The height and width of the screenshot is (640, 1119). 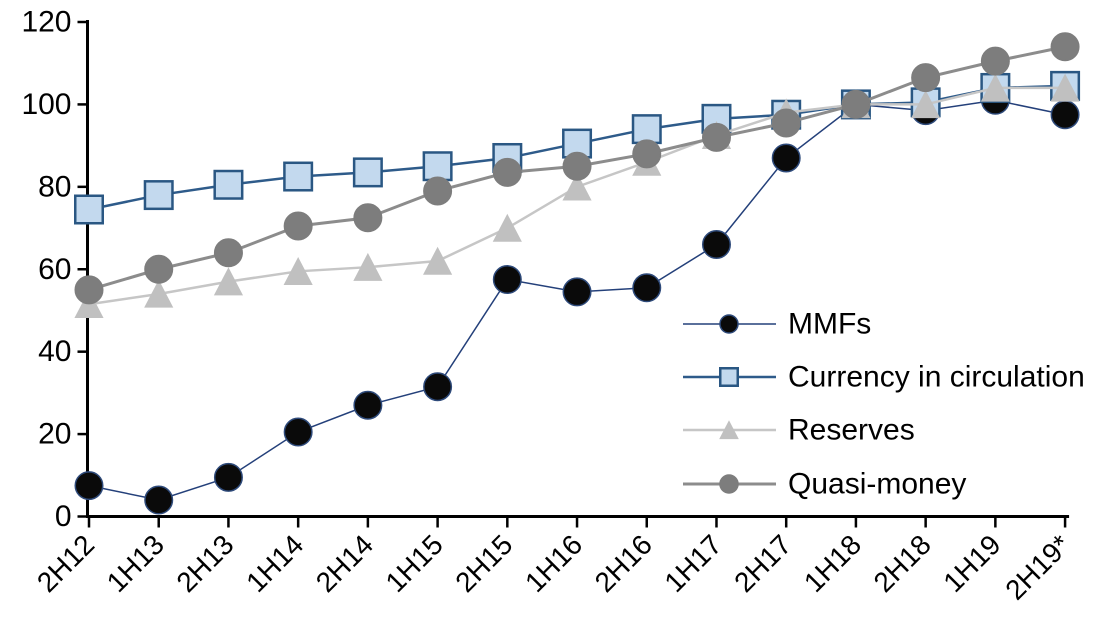 I want to click on y-tick-label: 100, so click(x=46, y=104).